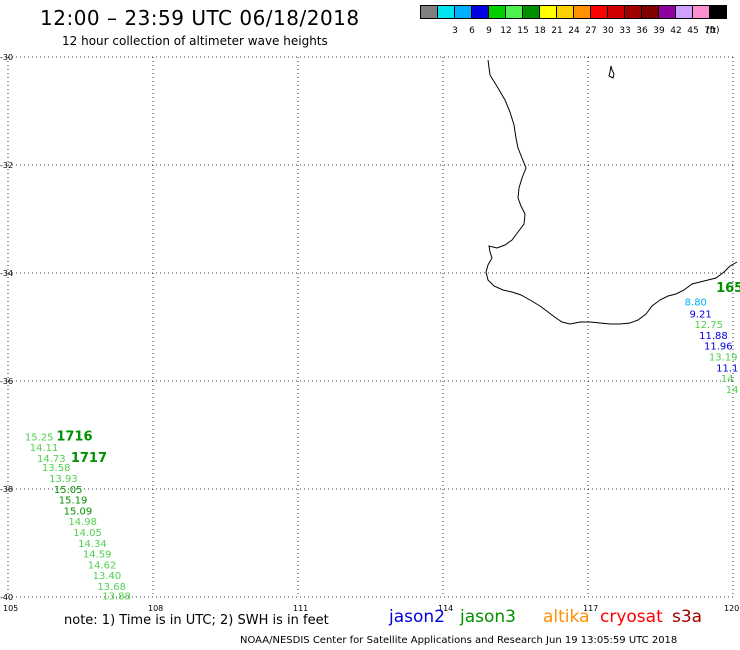 This screenshot has height=650, width=740. Describe the element at coordinates (200, 18) in the screenshot. I see `page-title: 12:00 – 23:59 UTC 06/18/2018` at that location.